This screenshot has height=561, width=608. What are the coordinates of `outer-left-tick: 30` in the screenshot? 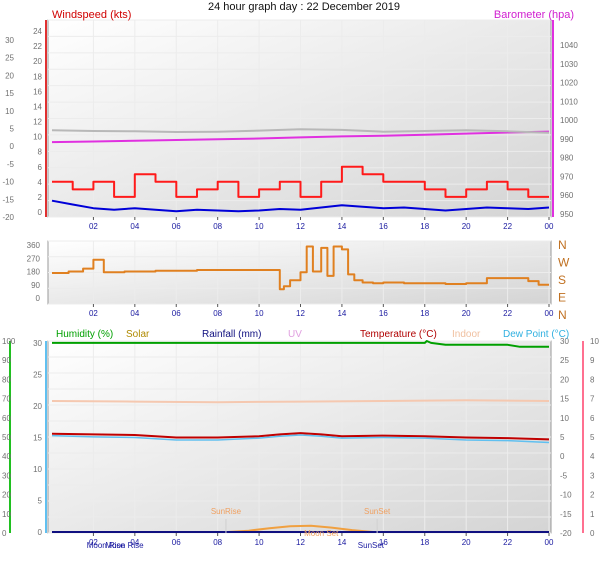 It's located at (9, 40).